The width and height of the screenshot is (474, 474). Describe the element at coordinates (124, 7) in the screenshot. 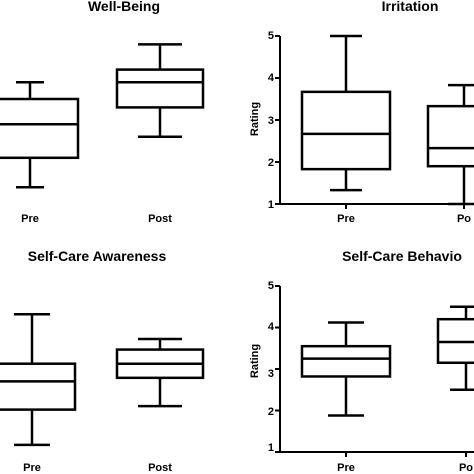

I see `panel-title: Well-Being` at that location.